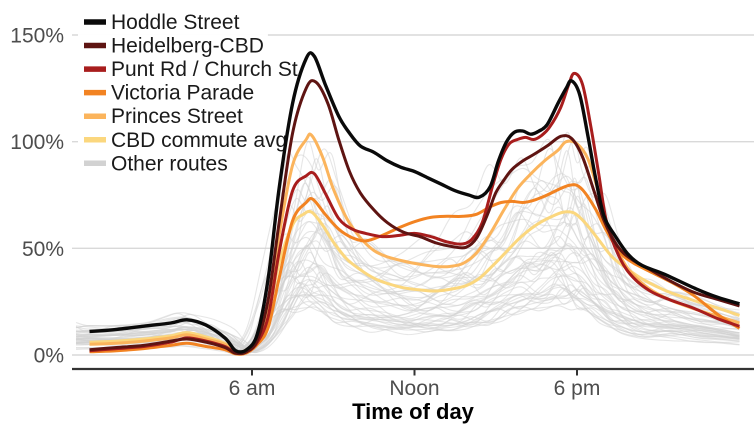 The image size is (754, 448). Describe the element at coordinates (49, 356) in the screenshot. I see `y-tick-label-0: 0%` at that location.